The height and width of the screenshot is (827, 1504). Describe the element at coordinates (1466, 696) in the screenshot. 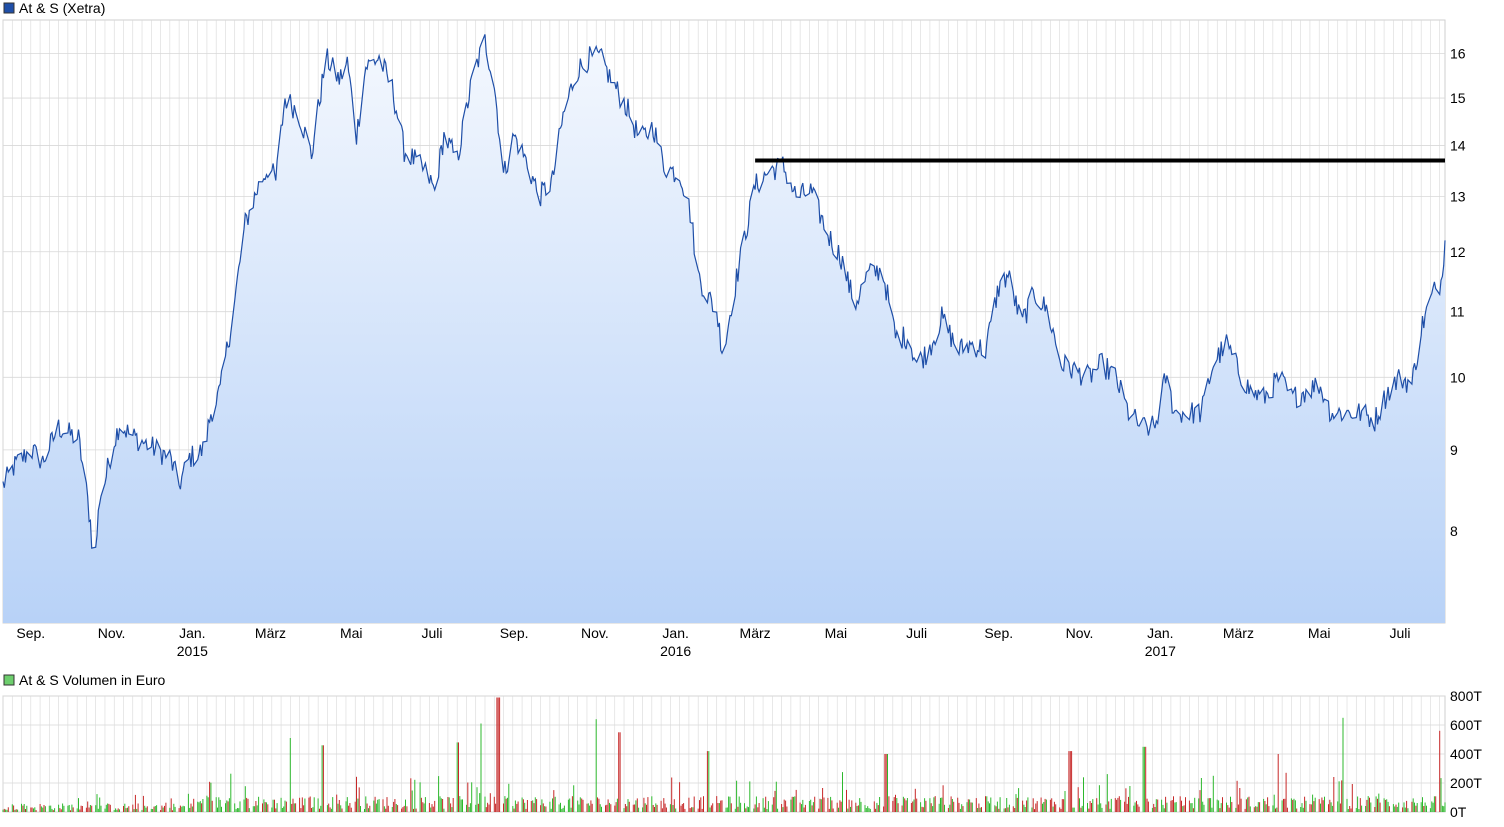

I see `volume-y-tick-label: 800T` at that location.